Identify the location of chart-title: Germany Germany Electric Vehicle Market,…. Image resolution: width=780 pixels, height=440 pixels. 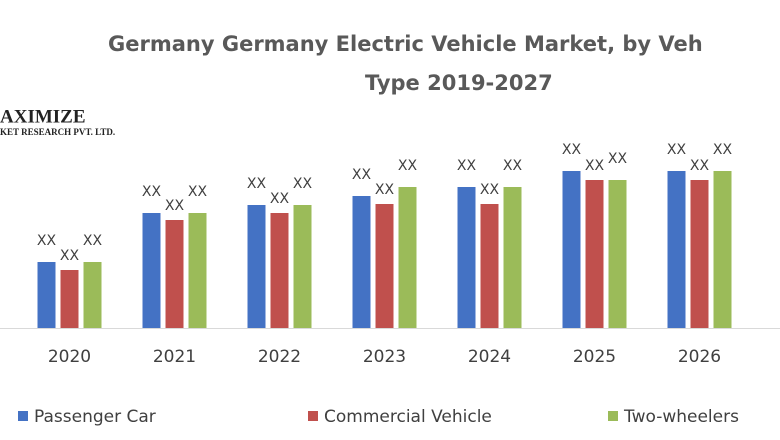
(405, 44).